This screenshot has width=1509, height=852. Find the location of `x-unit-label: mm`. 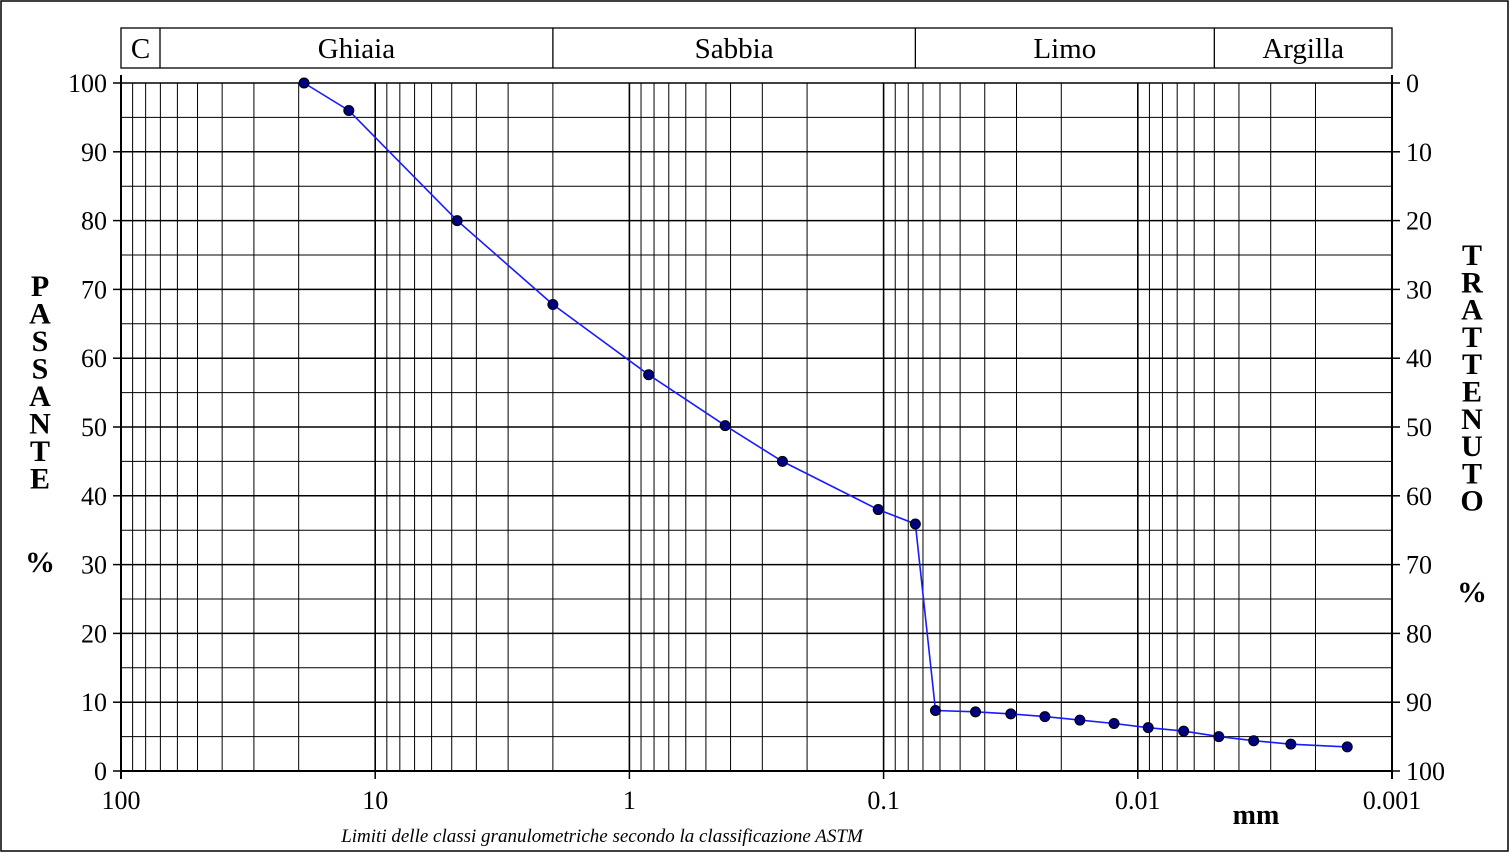

x-unit-label: mm is located at coordinates (1256, 815).